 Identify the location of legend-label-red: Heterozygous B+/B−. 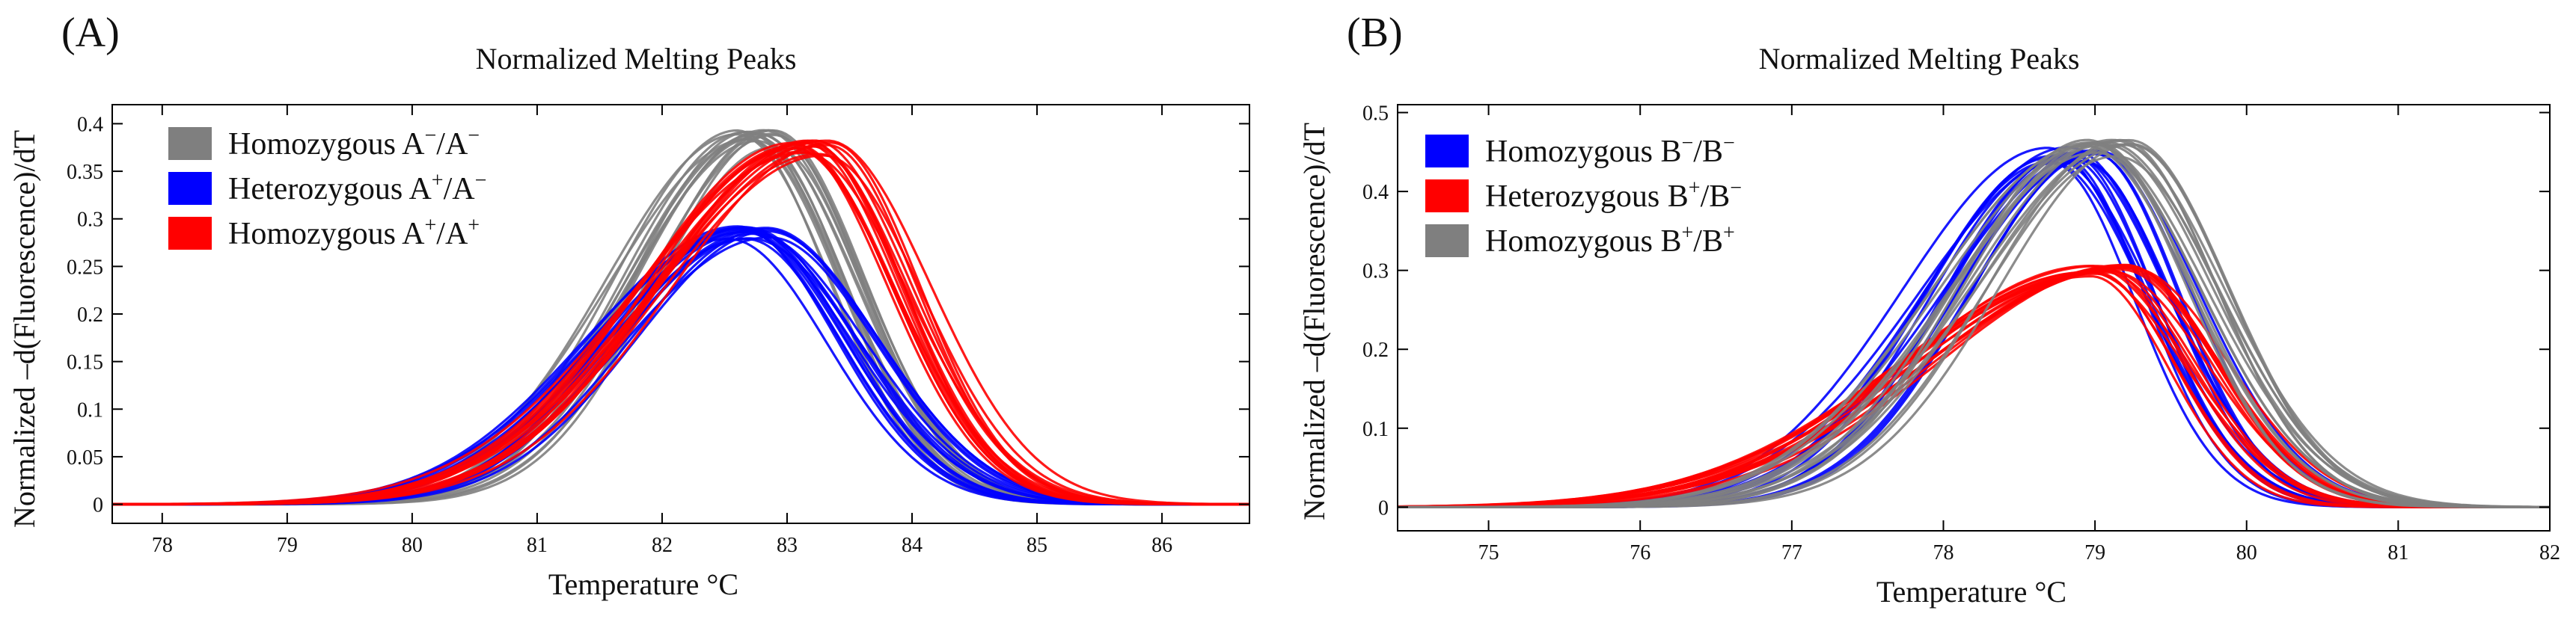
(1614, 195).